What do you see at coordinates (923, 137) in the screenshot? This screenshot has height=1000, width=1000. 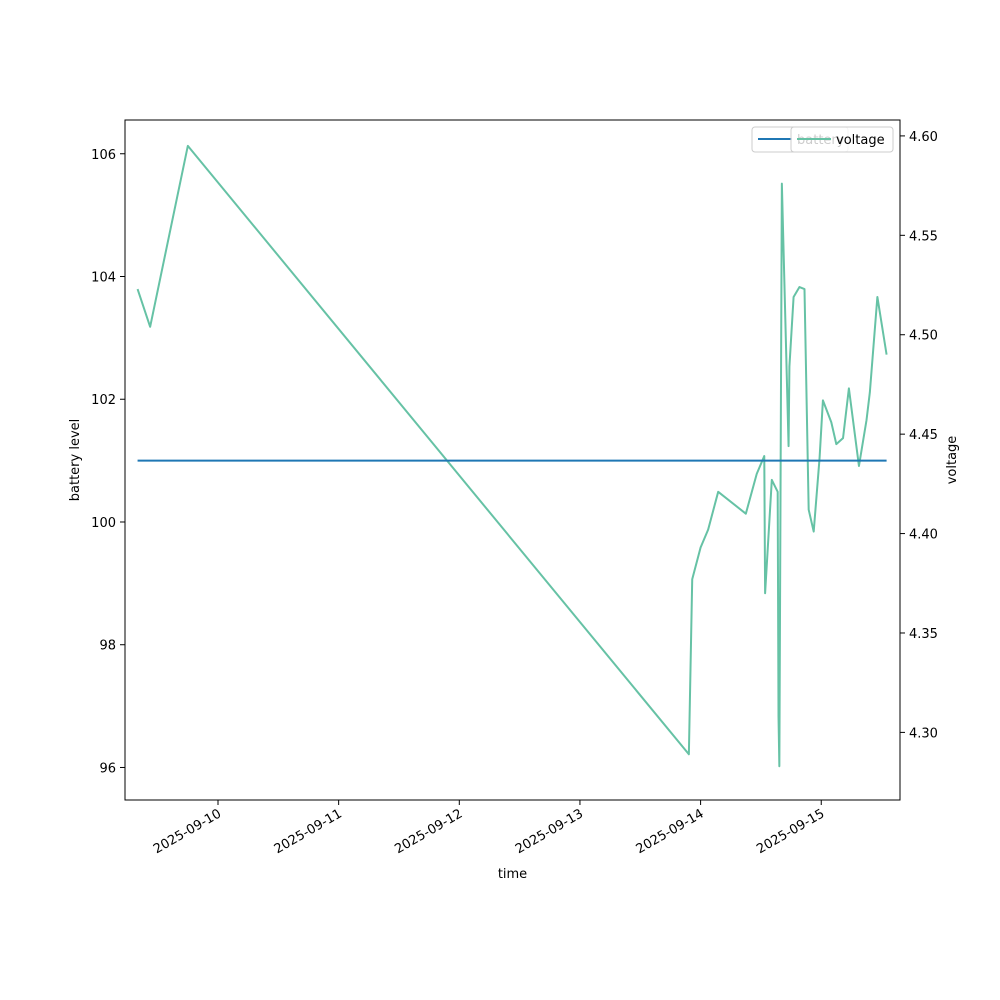 I see `y2-tick-label: 4.60` at bounding box center [923, 137].